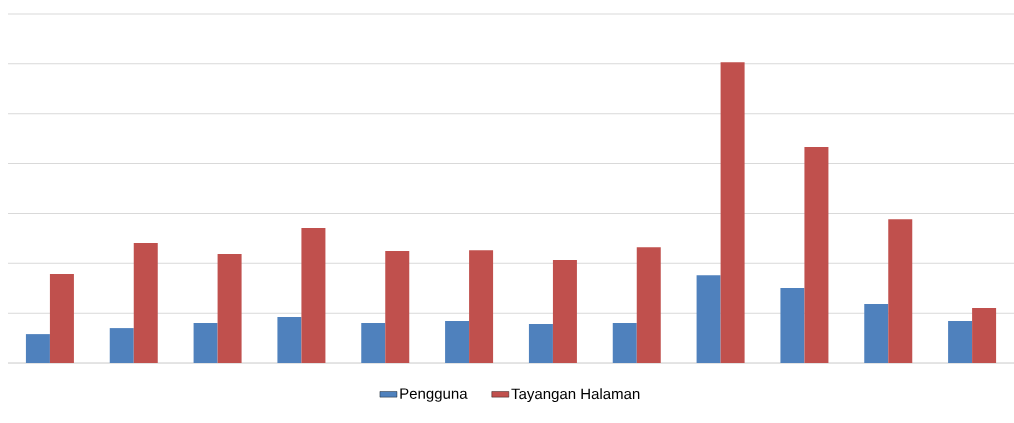 The width and height of the screenshot is (1014, 423). What do you see at coordinates (434, 395) in the screenshot?
I see `legend-label: Pengguna` at bounding box center [434, 395].